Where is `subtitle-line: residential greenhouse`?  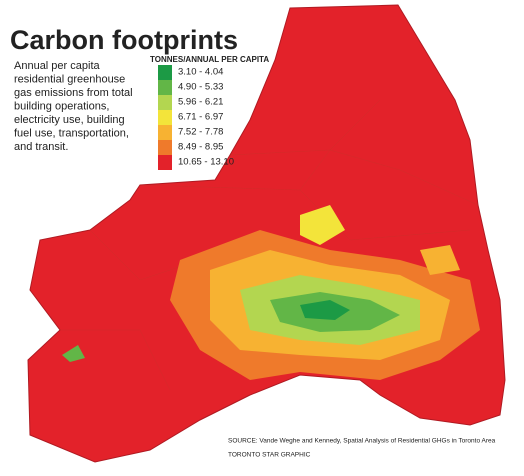 subtitle-line: residential greenhouse is located at coordinates (69, 79).